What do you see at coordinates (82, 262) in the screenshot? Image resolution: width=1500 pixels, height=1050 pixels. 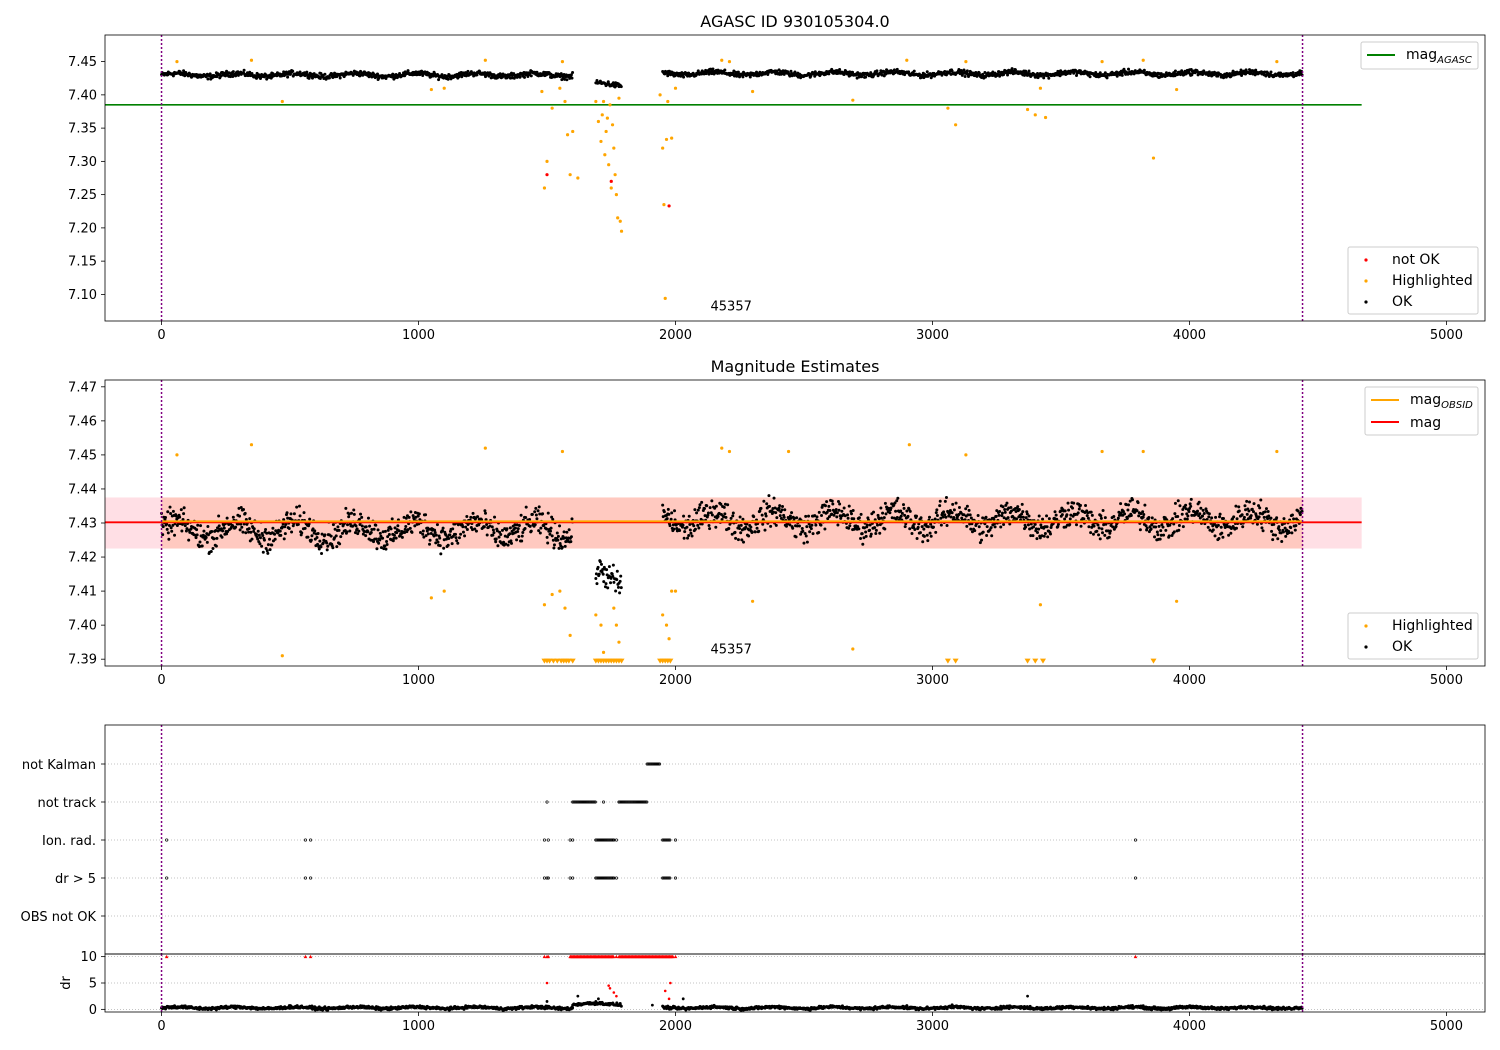 I see `y-tick-label: 7.15` at bounding box center [82, 262].